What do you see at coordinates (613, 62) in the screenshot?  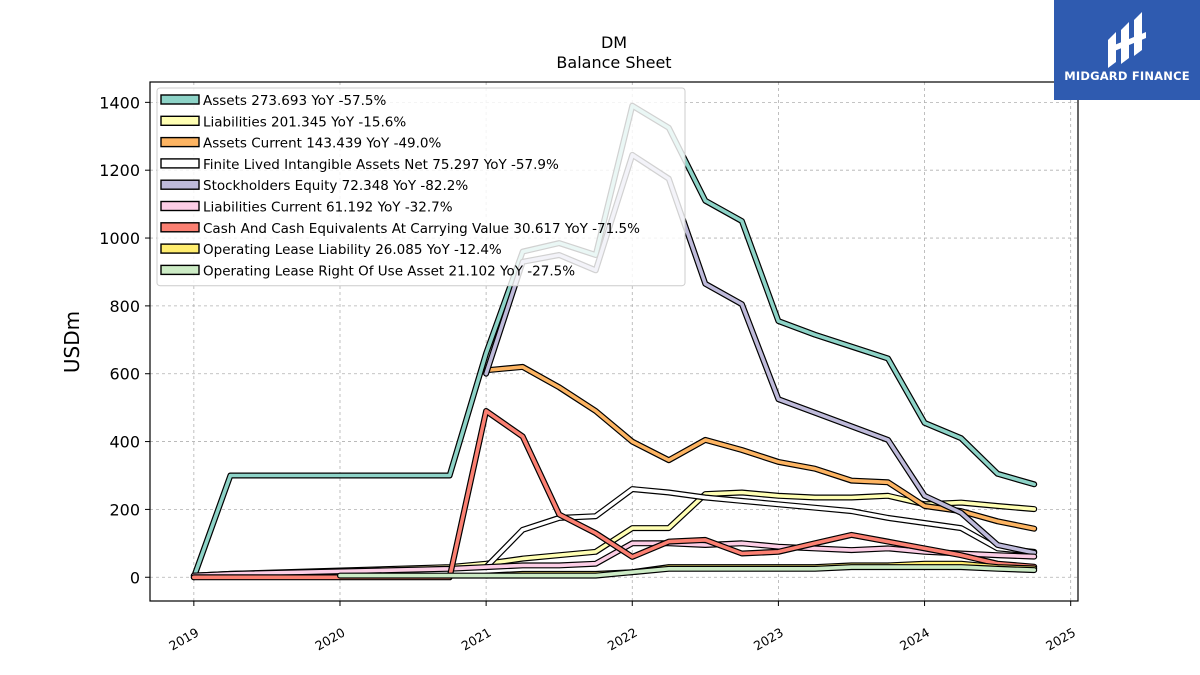 I see `chart-subtitle: Balance Sheet` at bounding box center [613, 62].